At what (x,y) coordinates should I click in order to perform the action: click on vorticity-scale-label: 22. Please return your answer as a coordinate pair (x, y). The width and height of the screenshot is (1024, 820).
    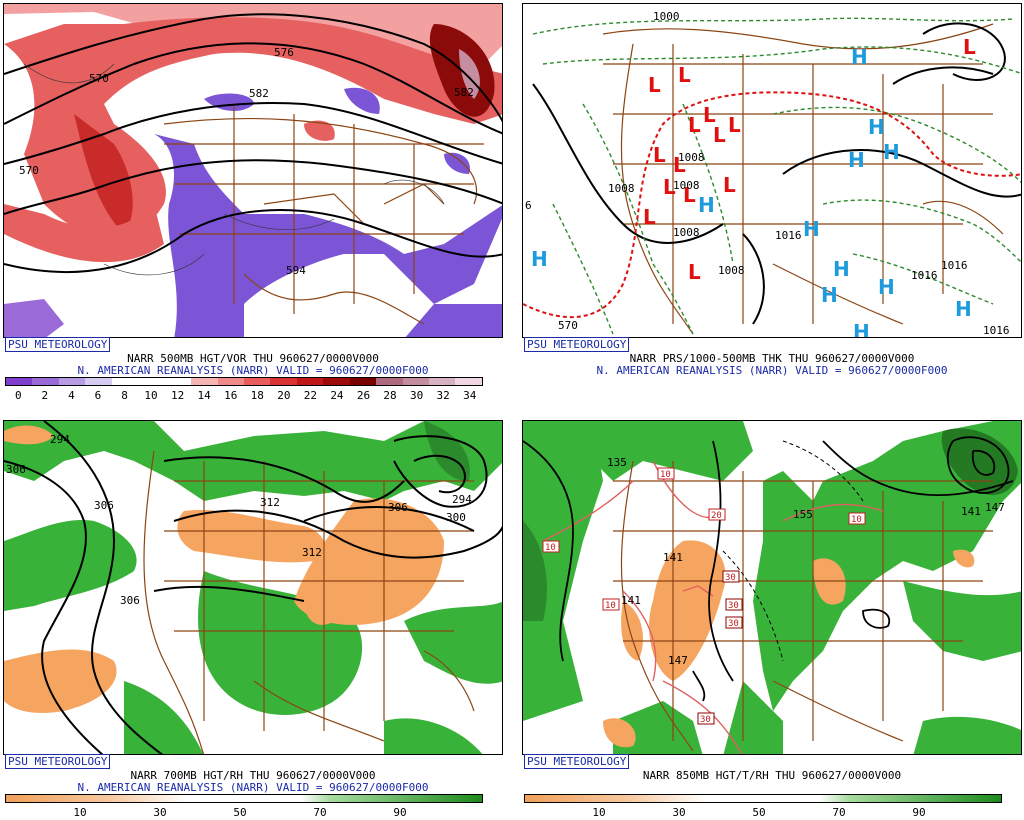
    Looking at the image, I should click on (310, 395).